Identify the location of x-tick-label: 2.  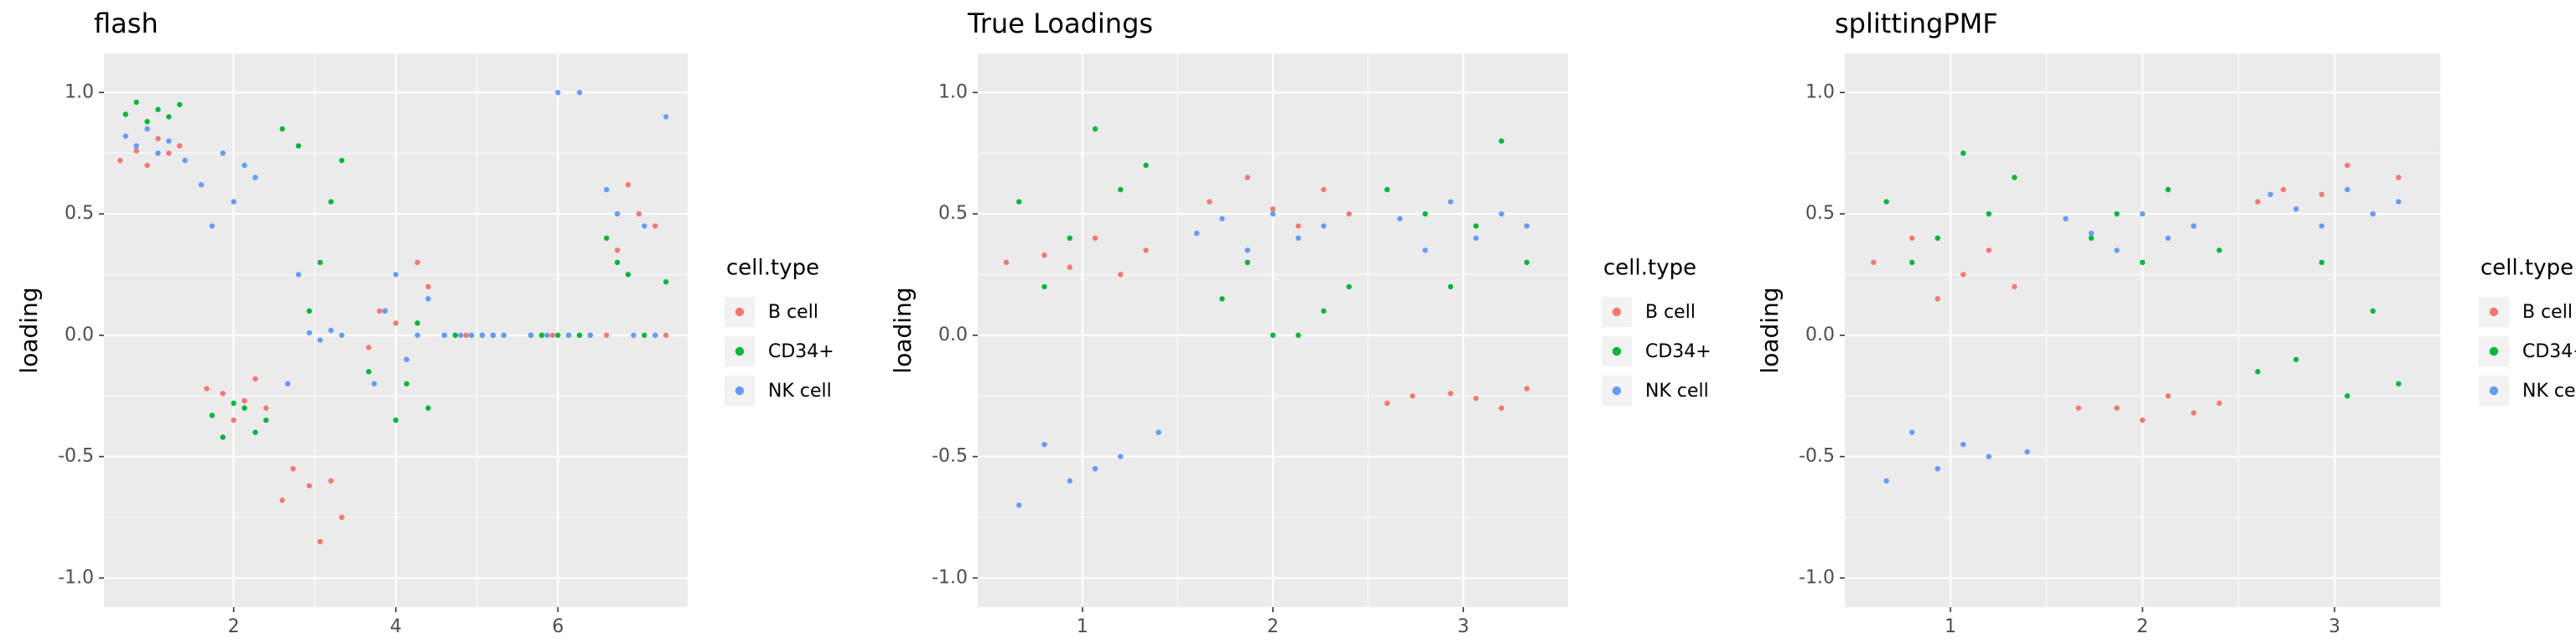
(234, 626).